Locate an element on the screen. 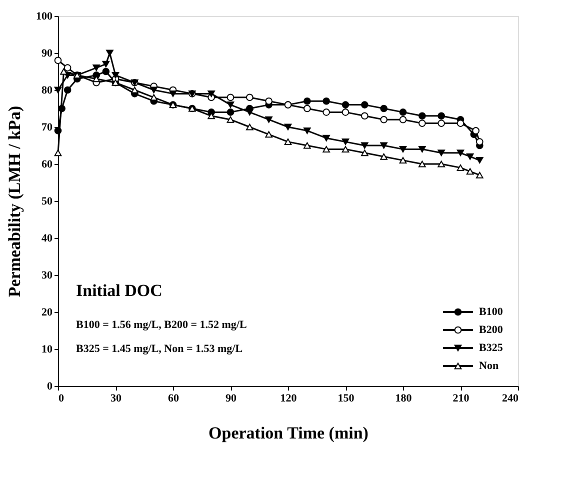 This screenshot has width=587, height=483. y-tick-label: 40 is located at coordinates (47, 238).